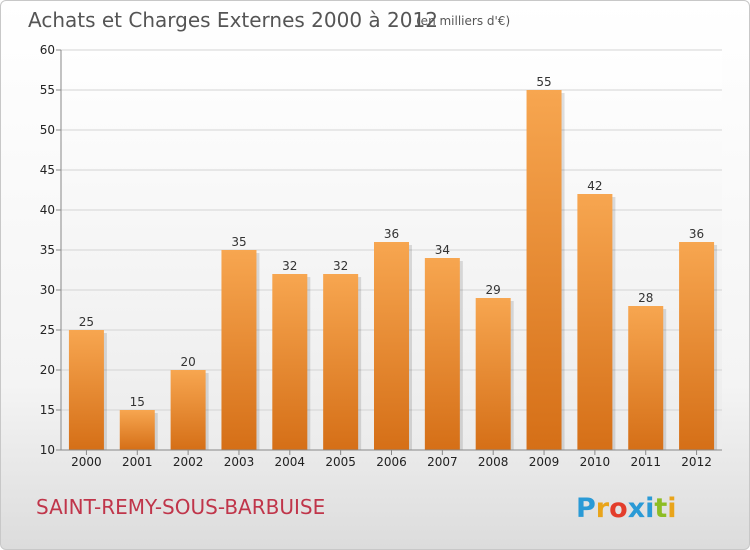 The width and height of the screenshot is (750, 550). What do you see at coordinates (543, 82) in the screenshot?
I see `data-label-2009: 55` at bounding box center [543, 82].